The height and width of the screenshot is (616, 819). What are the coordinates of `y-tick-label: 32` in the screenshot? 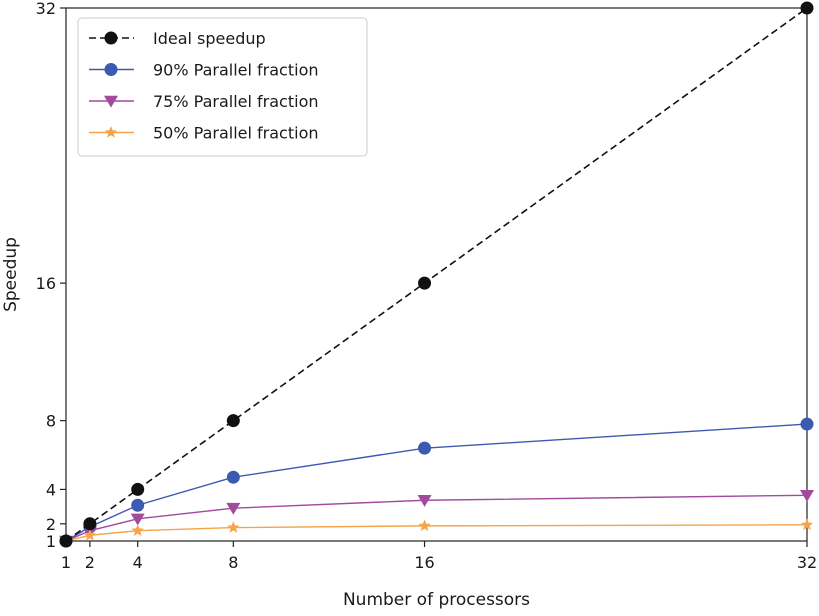 It's located at (46, 9).